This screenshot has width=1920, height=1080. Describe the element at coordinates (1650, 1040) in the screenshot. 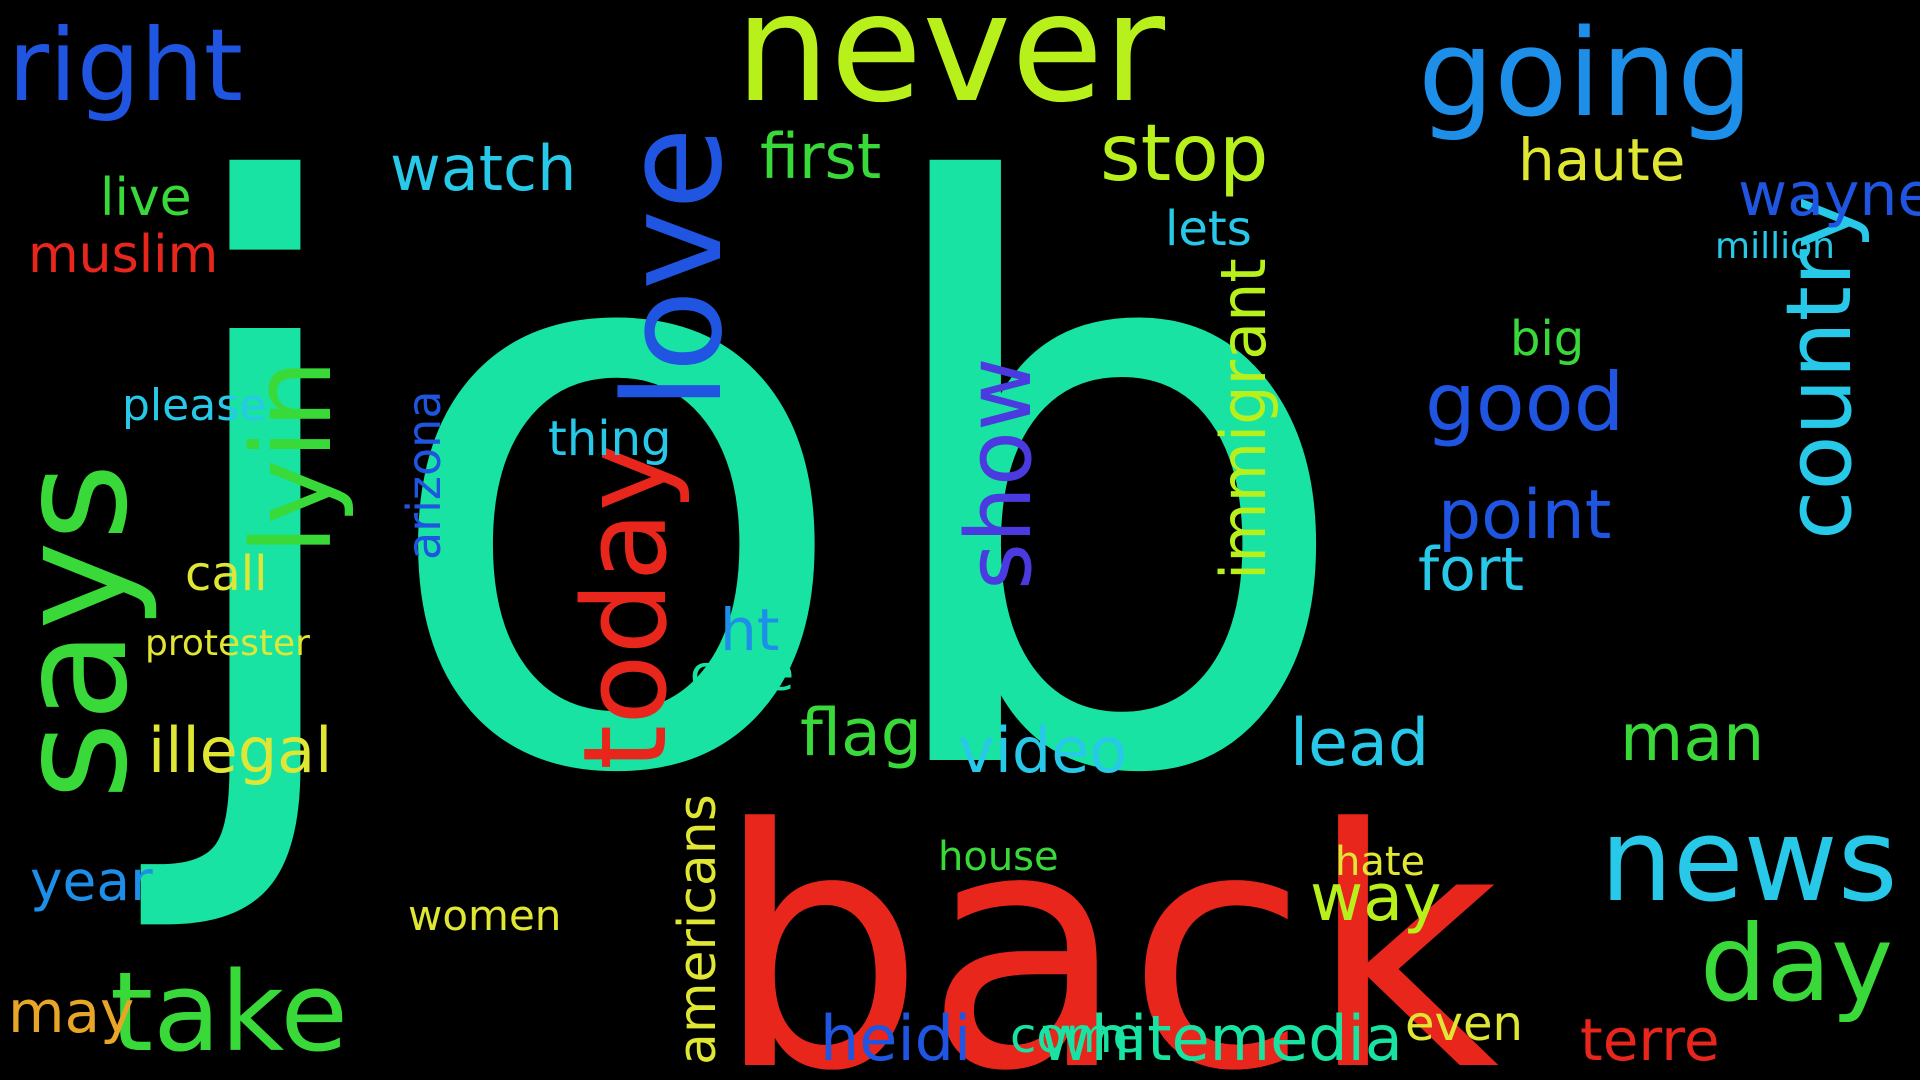

I see `word-terre: terre` at that location.